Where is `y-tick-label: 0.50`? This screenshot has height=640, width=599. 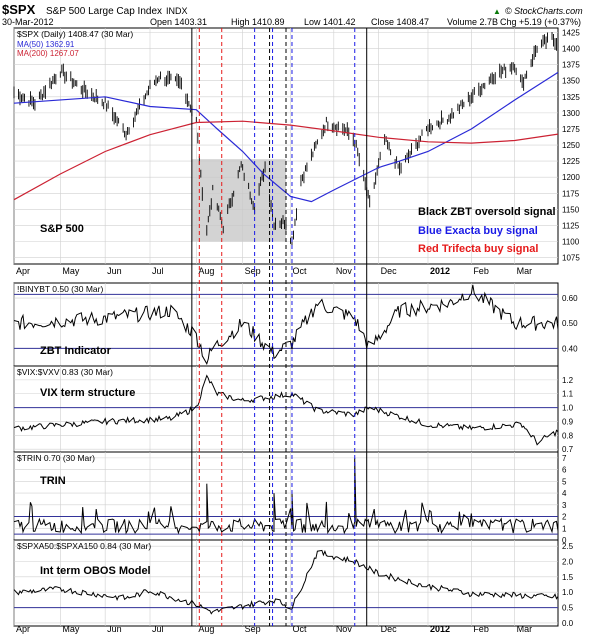 y-tick-label: 0.50 is located at coordinates (570, 323).